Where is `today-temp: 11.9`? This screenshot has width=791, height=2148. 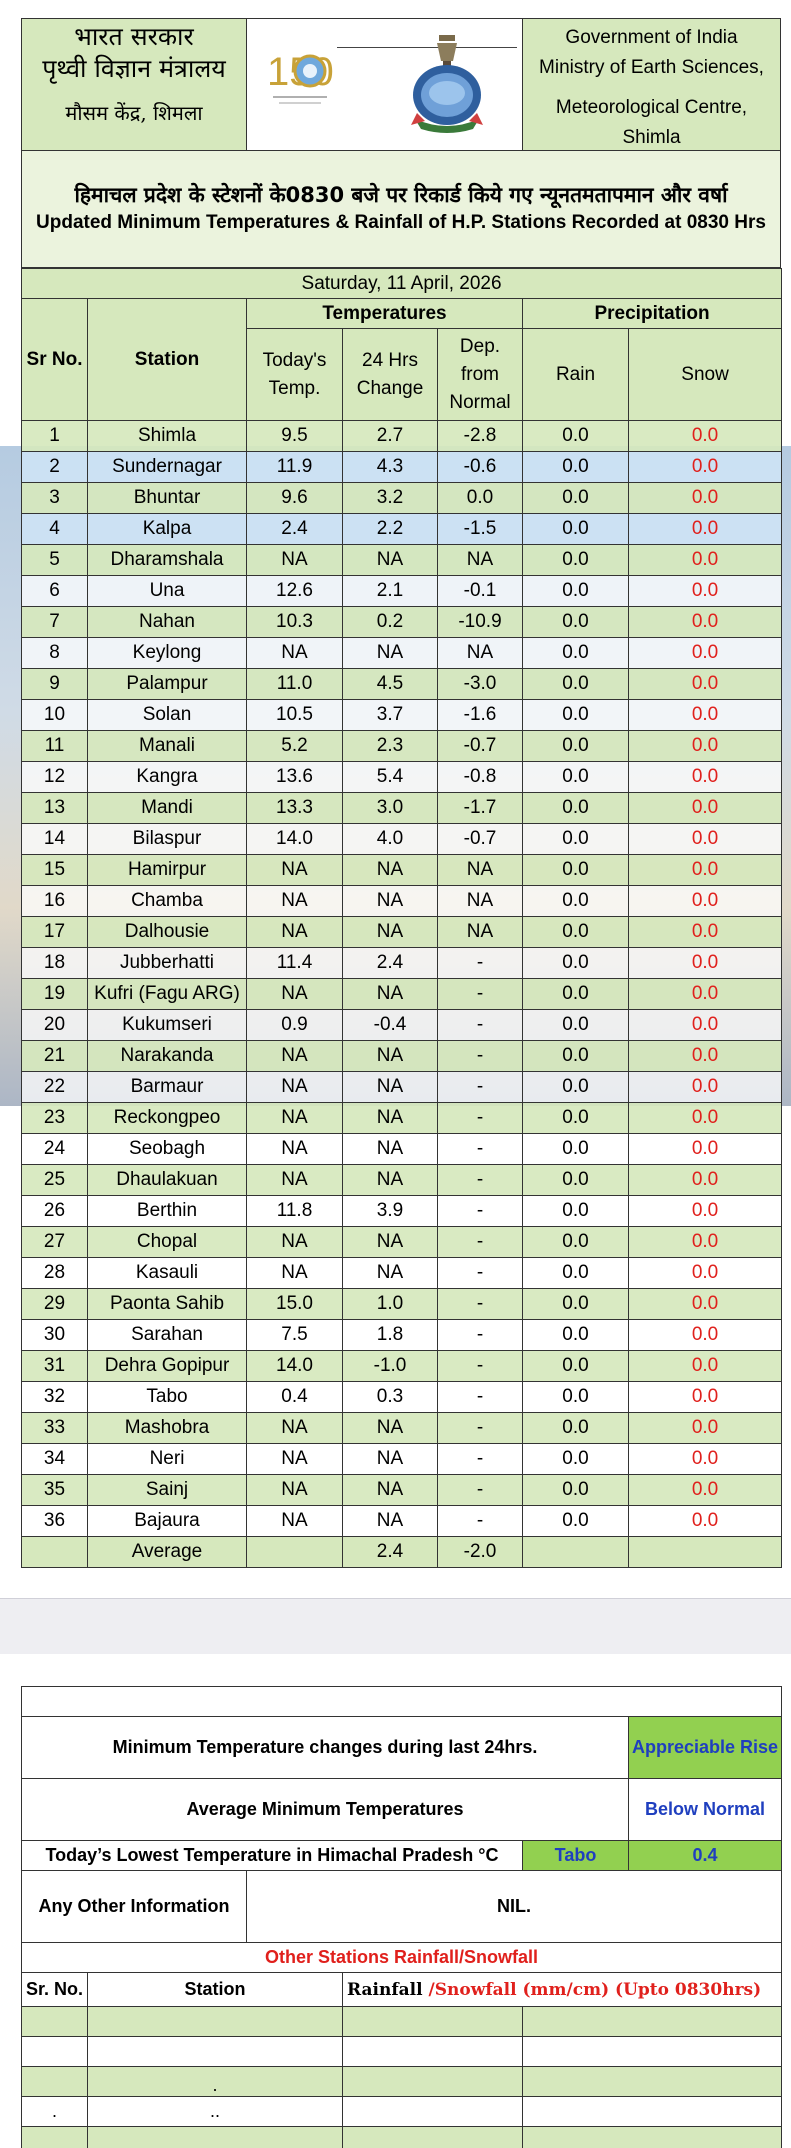 today-temp: 11.9 is located at coordinates (294, 467).